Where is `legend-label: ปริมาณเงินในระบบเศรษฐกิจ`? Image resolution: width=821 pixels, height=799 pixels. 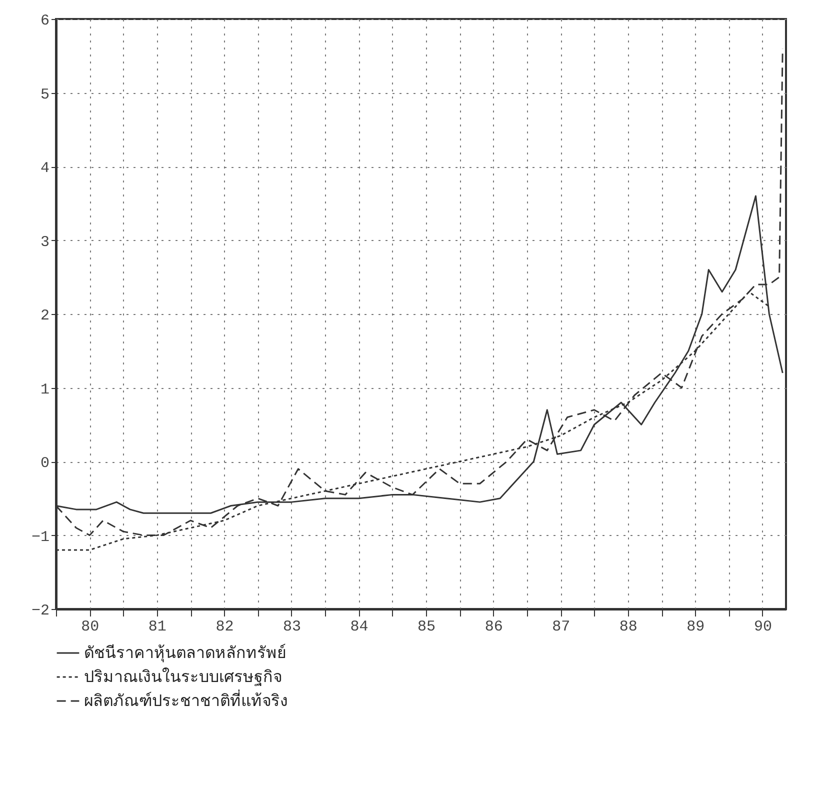 legend-label: ปริมาณเงินในระบบเศรษฐกิจ is located at coordinates (183, 676).